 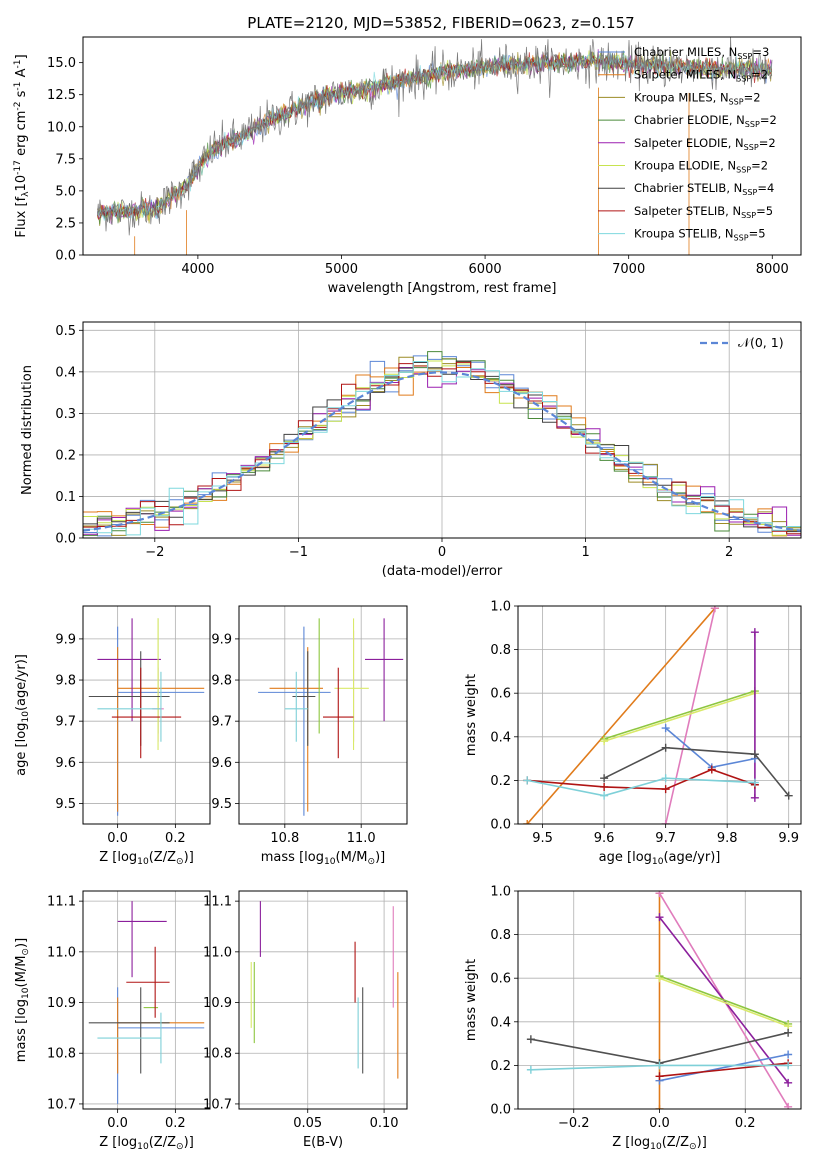 What do you see at coordinates (742, 342) in the screenshot?
I see `legend: 𝒩(0, 1)` at bounding box center [742, 342].